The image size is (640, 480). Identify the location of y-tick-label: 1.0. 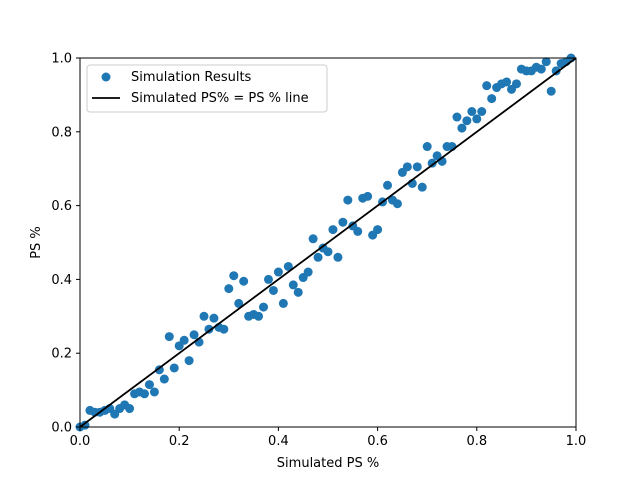
(61, 59).